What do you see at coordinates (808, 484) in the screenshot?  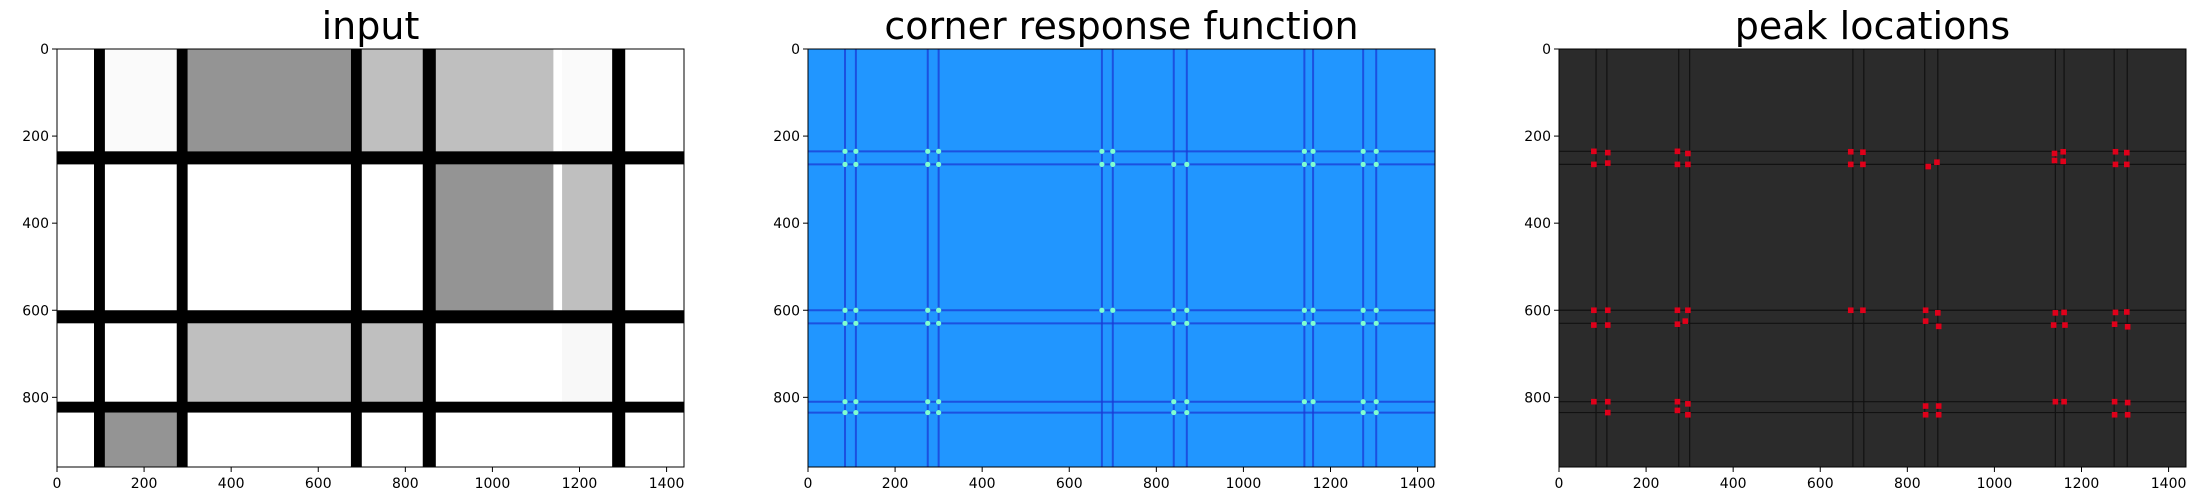 I see `x-tick-label: 0` at bounding box center [808, 484].